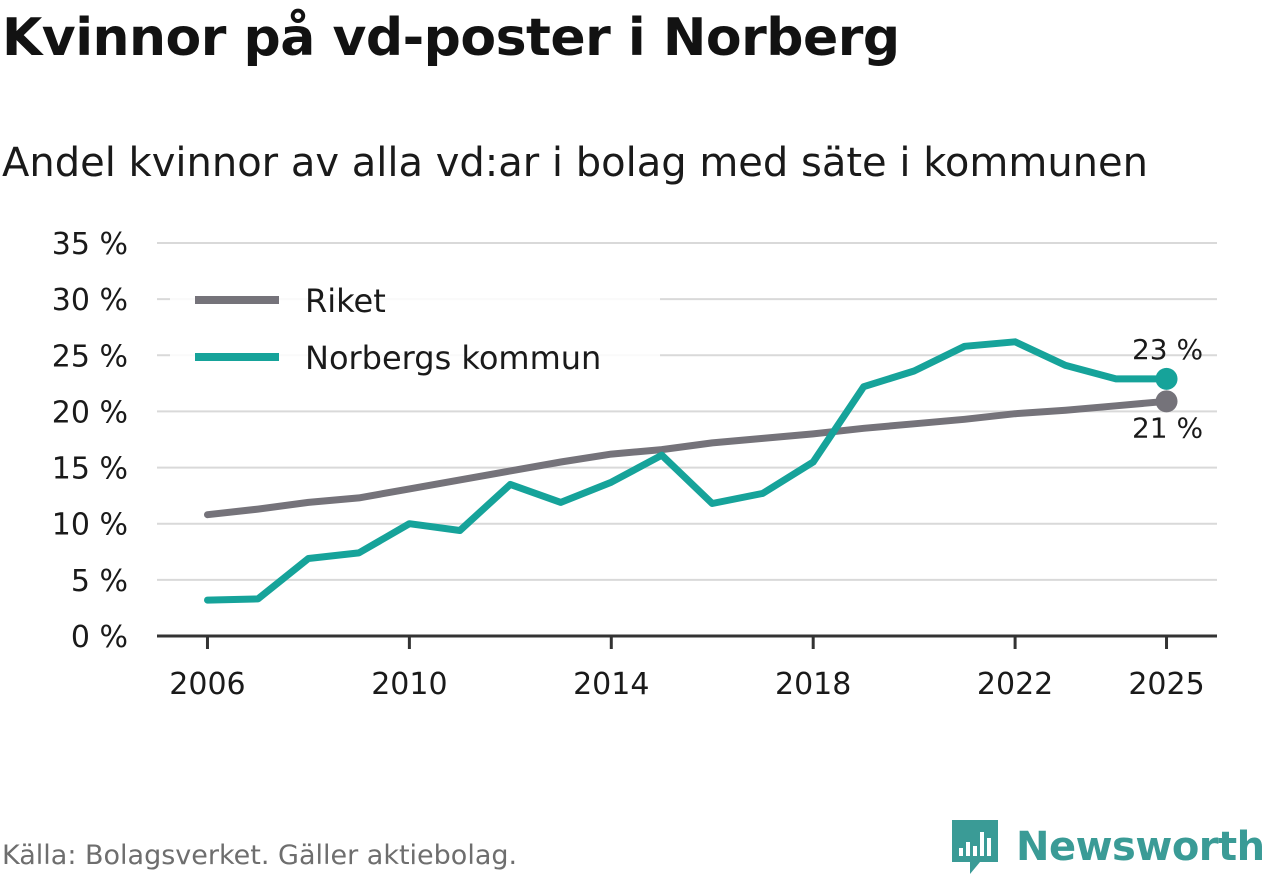 The width and height of the screenshot is (1262, 879). What do you see at coordinates (451, 38) in the screenshot?
I see `chart-title: Kvinnor på vd-poster i Norberg` at bounding box center [451, 38].